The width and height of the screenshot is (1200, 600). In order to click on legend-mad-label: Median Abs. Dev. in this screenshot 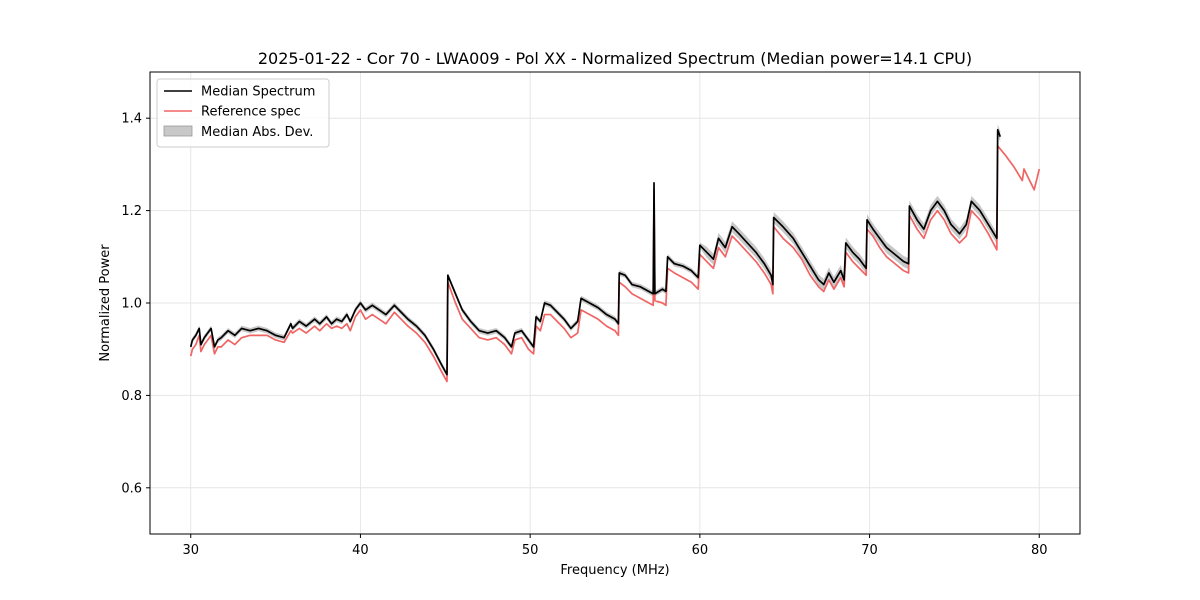, I will do `click(257, 132)`.